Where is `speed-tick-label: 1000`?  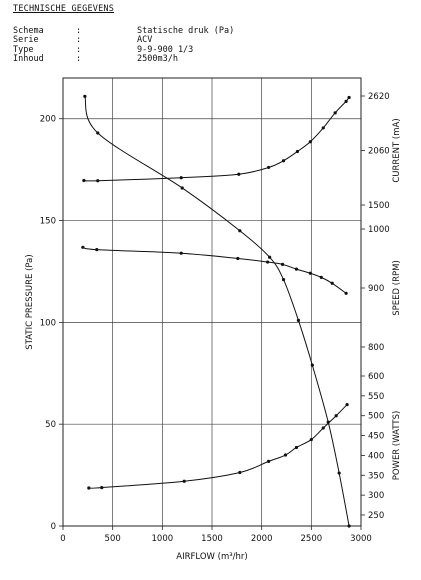
speed-tick-label: 1000 is located at coordinates (379, 230).